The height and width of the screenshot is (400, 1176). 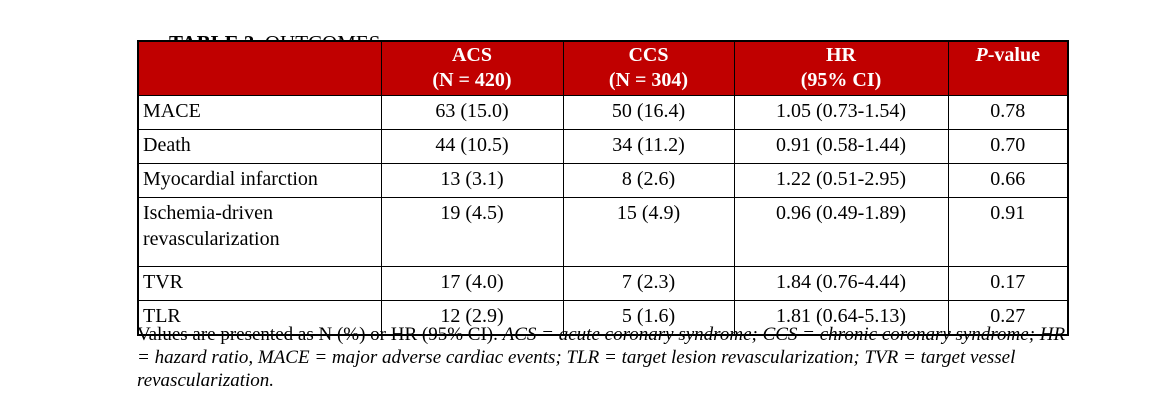 I want to click on cell-ccs: 7 (2.3), so click(x=648, y=283).